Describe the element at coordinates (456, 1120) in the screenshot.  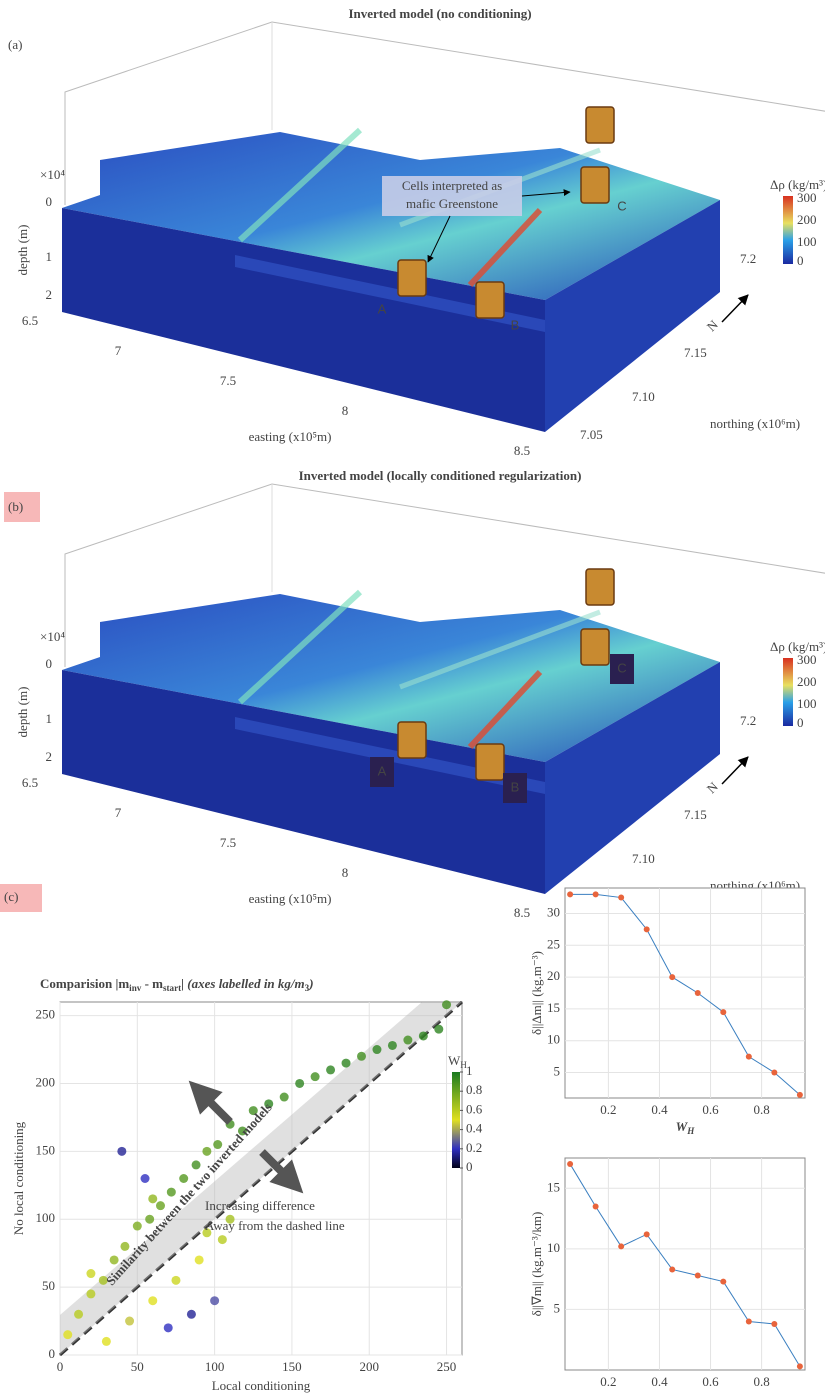
I see `colorbar` at that location.